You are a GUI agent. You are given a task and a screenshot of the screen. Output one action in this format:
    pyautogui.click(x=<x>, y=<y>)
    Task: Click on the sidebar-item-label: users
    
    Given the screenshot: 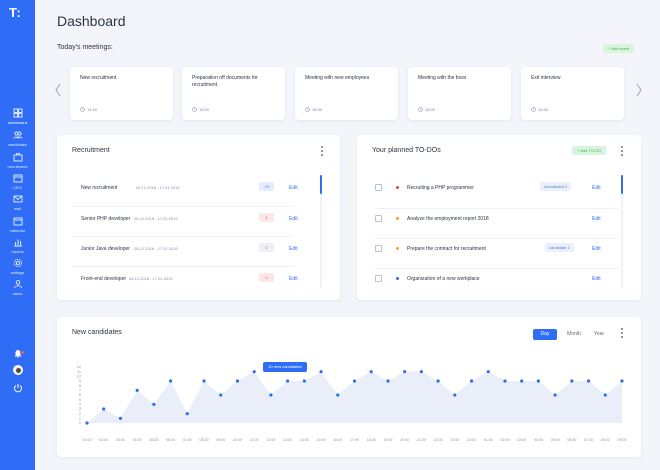 What is the action you would take?
    pyautogui.click(x=17, y=293)
    